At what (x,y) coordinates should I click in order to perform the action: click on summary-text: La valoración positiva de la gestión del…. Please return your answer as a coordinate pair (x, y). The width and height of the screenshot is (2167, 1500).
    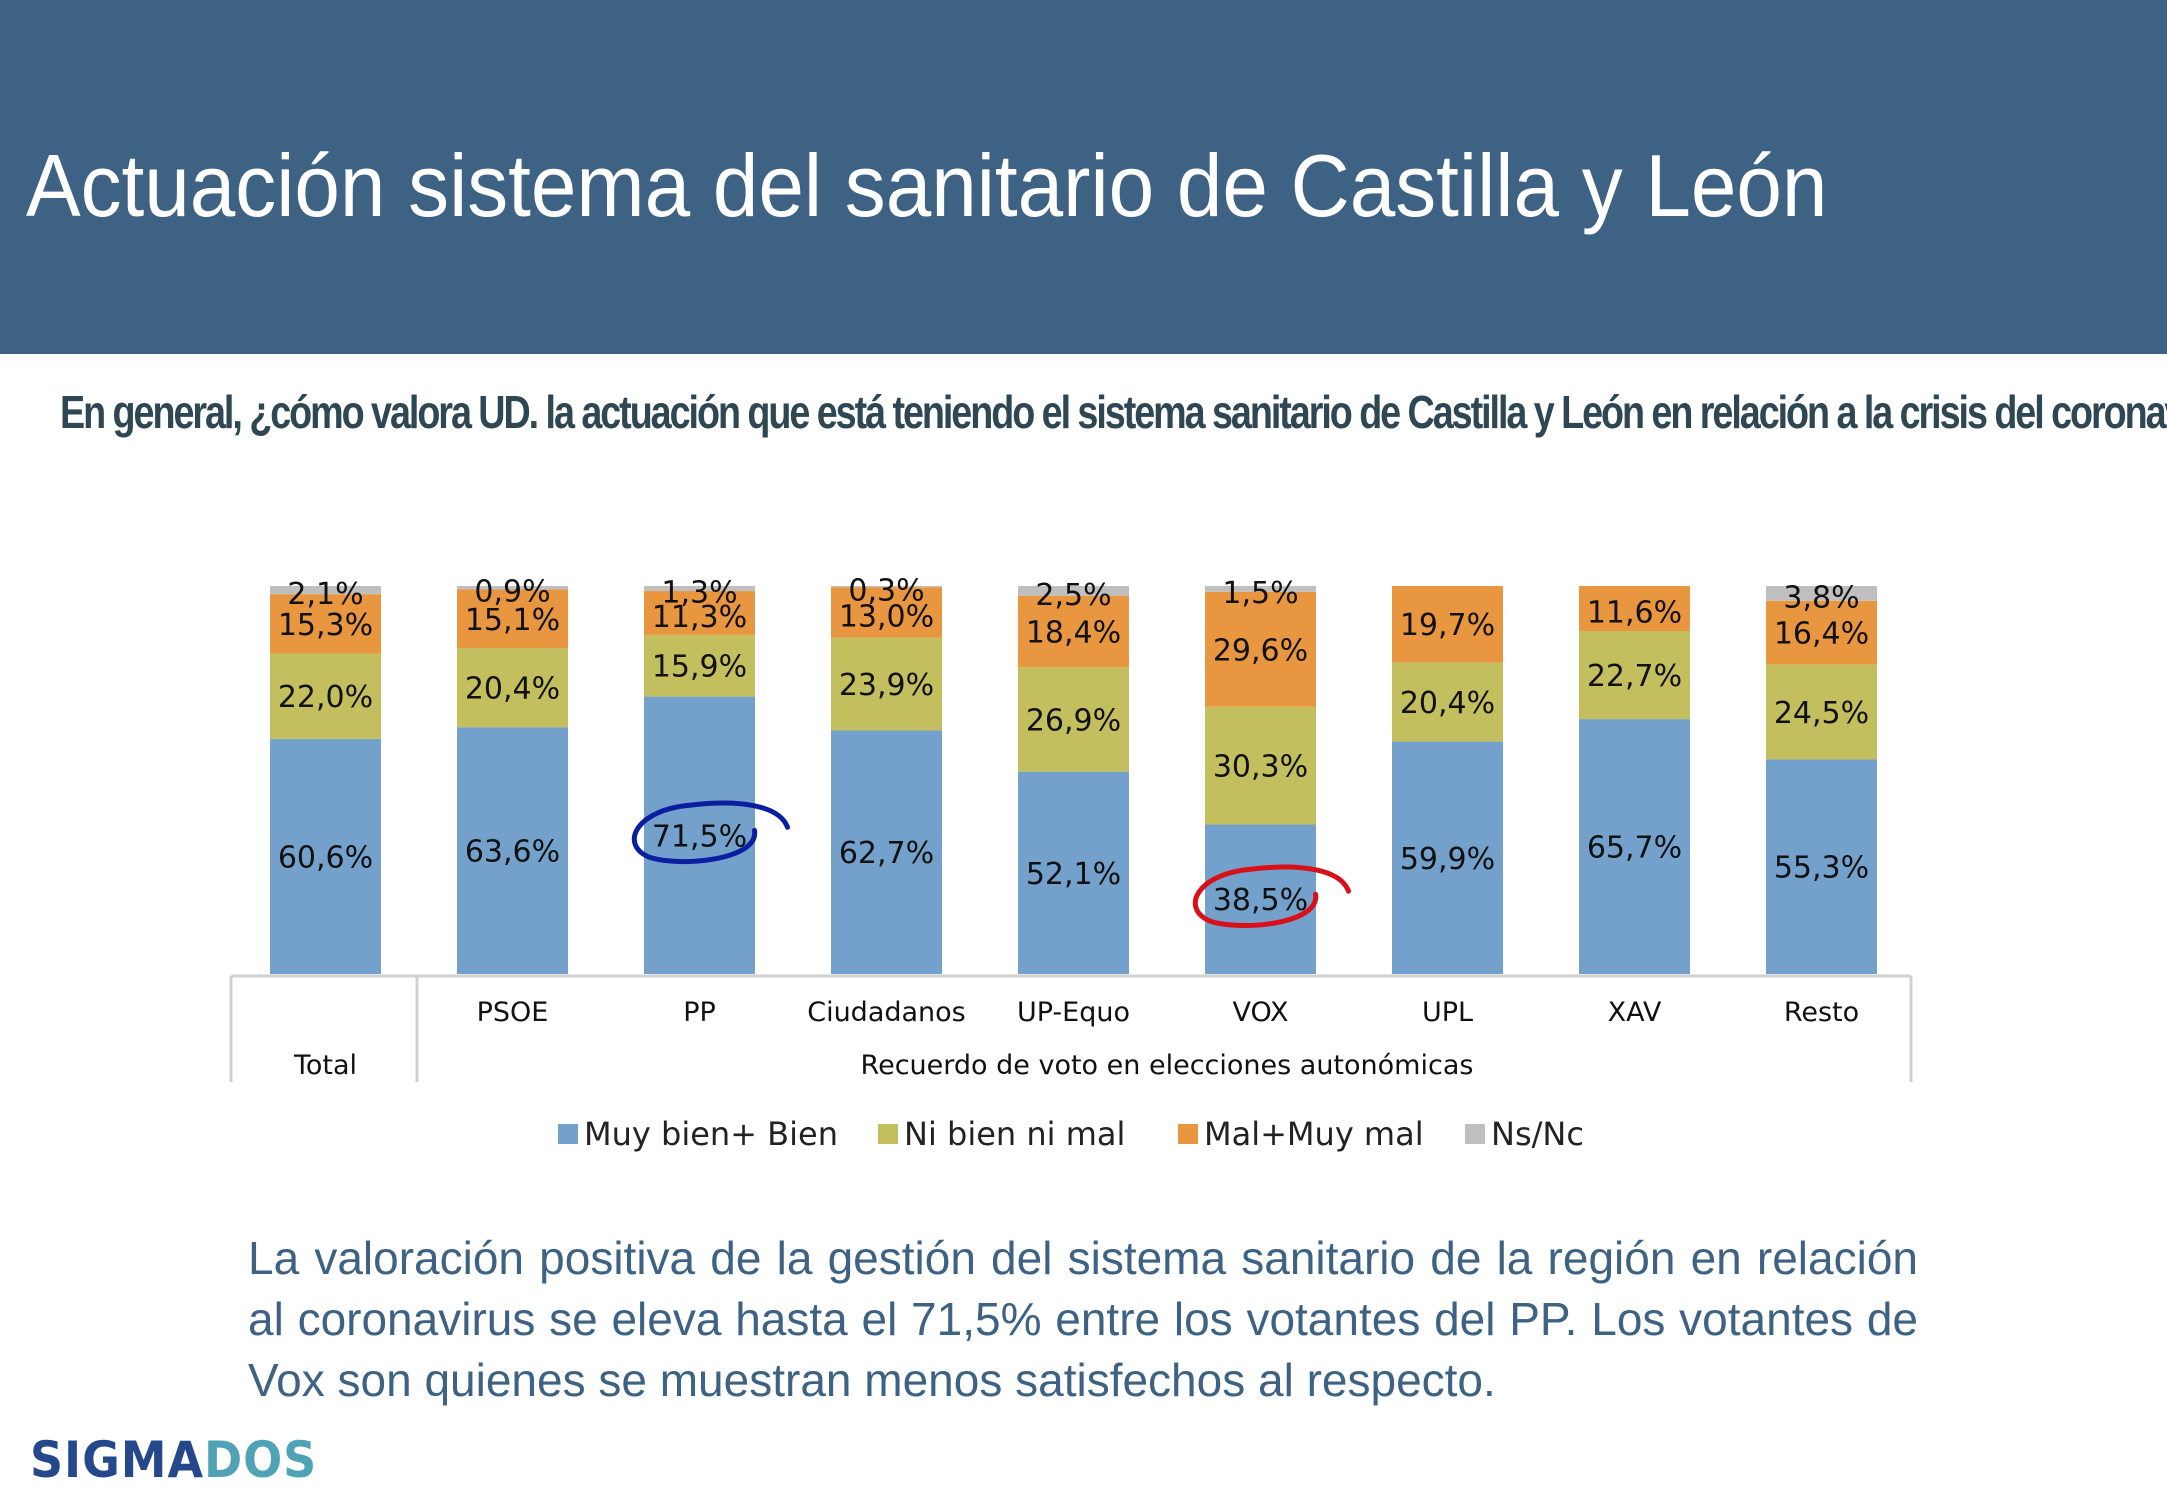
    Looking at the image, I should click on (1083, 1319).